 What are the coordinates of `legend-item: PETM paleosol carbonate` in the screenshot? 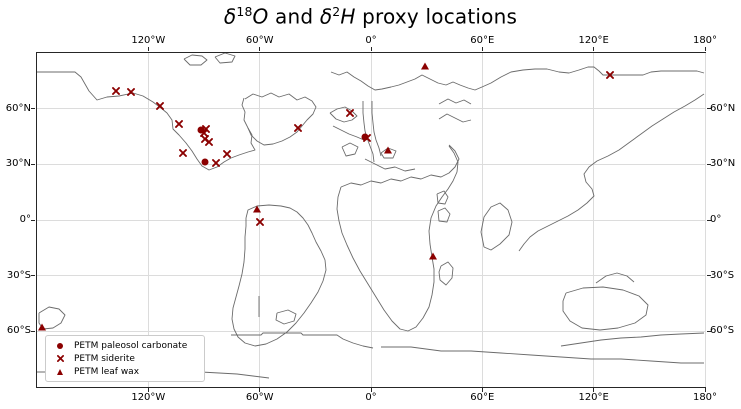 It's located at (125, 345).